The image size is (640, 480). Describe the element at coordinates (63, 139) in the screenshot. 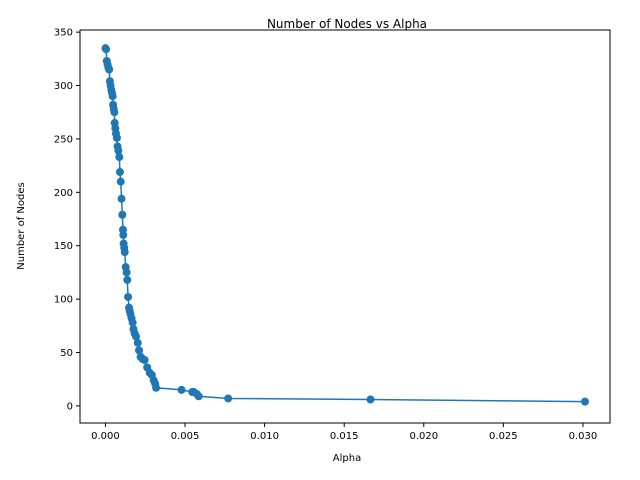

I see `y-tick-label: 250` at that location.